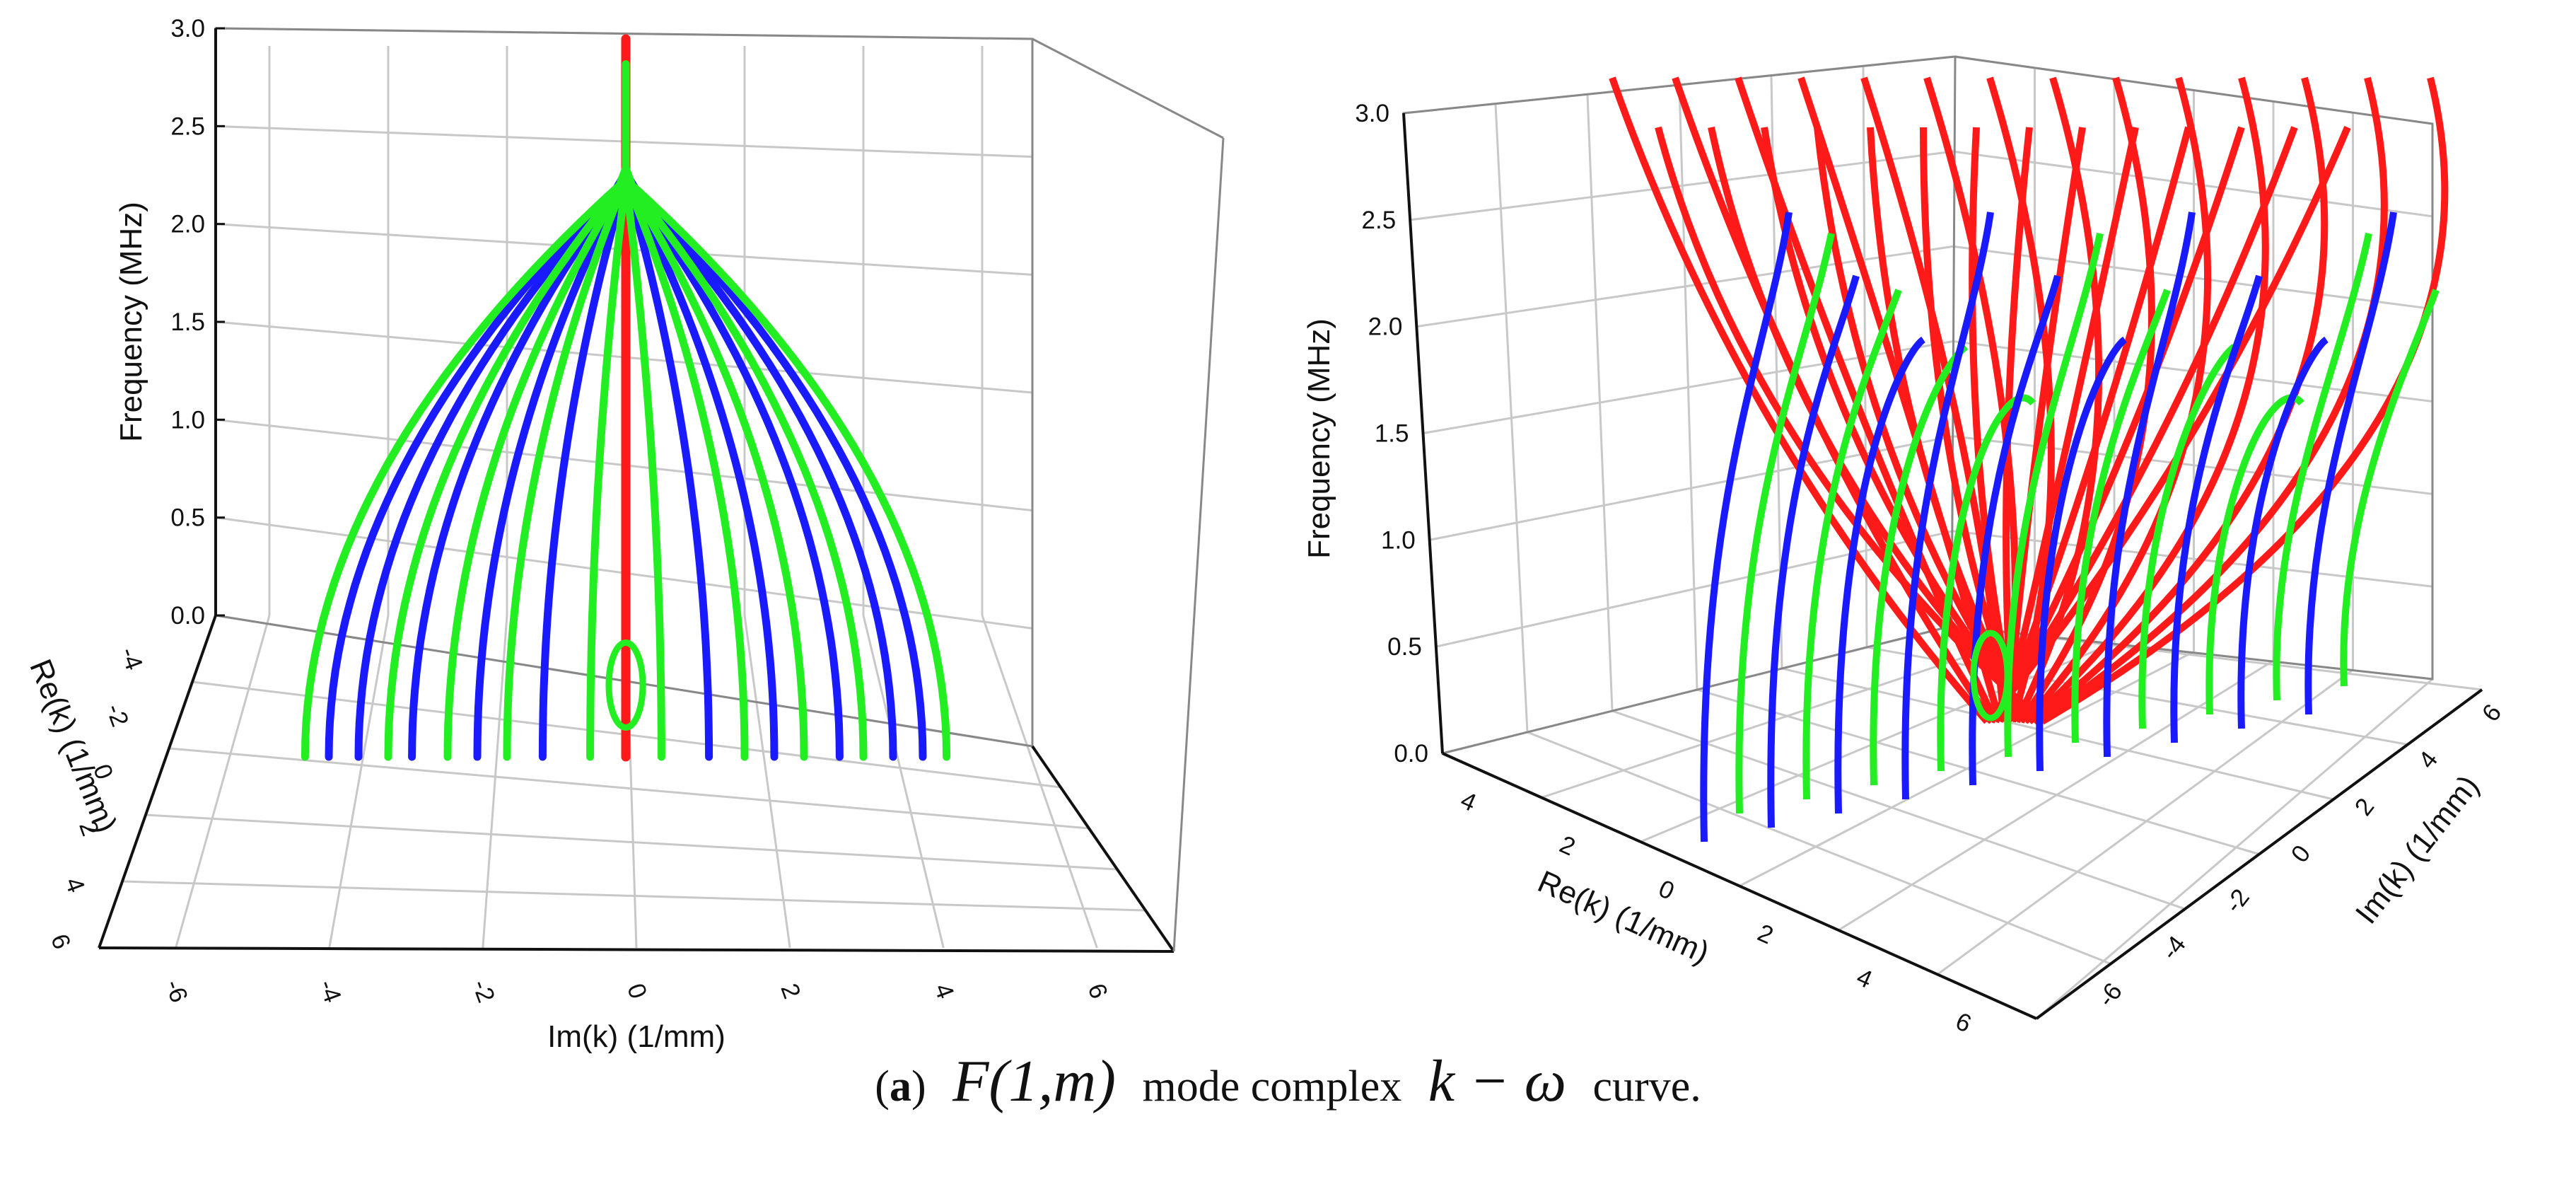 This screenshot has height=1199, width=2576. What do you see at coordinates (188, 420) in the screenshot?
I see `left-z-tick: 1.0` at bounding box center [188, 420].